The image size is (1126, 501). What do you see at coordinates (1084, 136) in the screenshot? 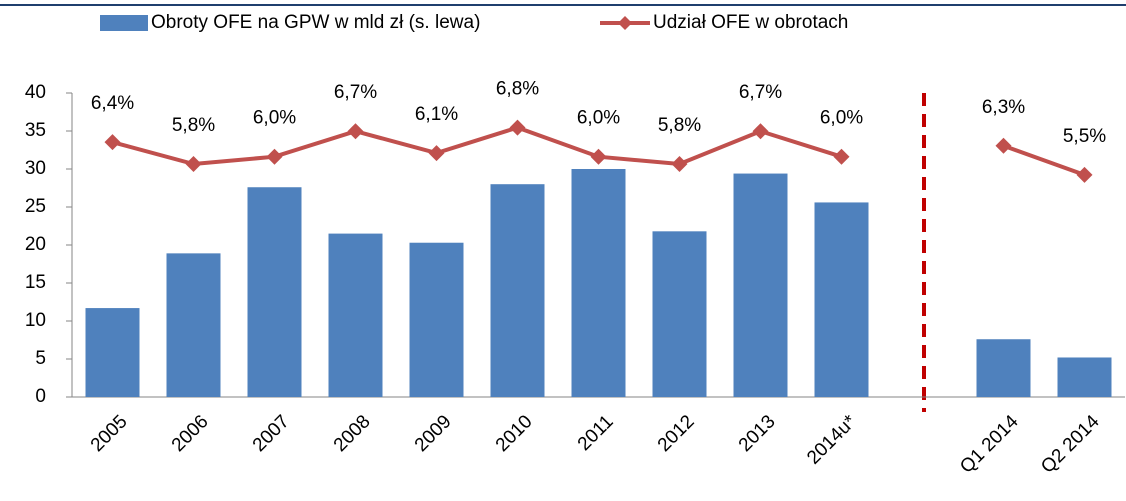
I see `data-label: 5,5%` at bounding box center [1084, 136].